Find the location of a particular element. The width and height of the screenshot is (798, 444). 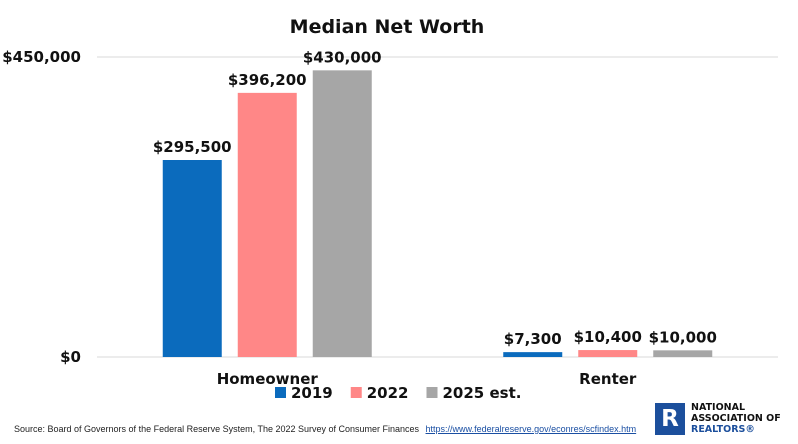

x-category-label: Homeowner is located at coordinates (268, 379).